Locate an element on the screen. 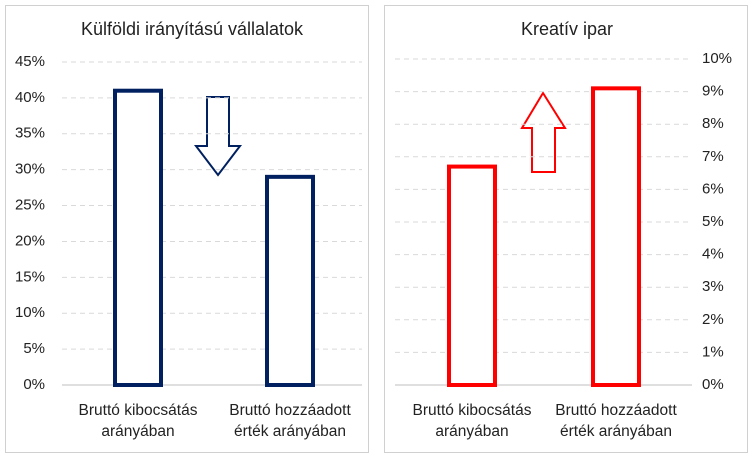 The image size is (753, 458). y-tick-label: 25% is located at coordinates (30, 205).